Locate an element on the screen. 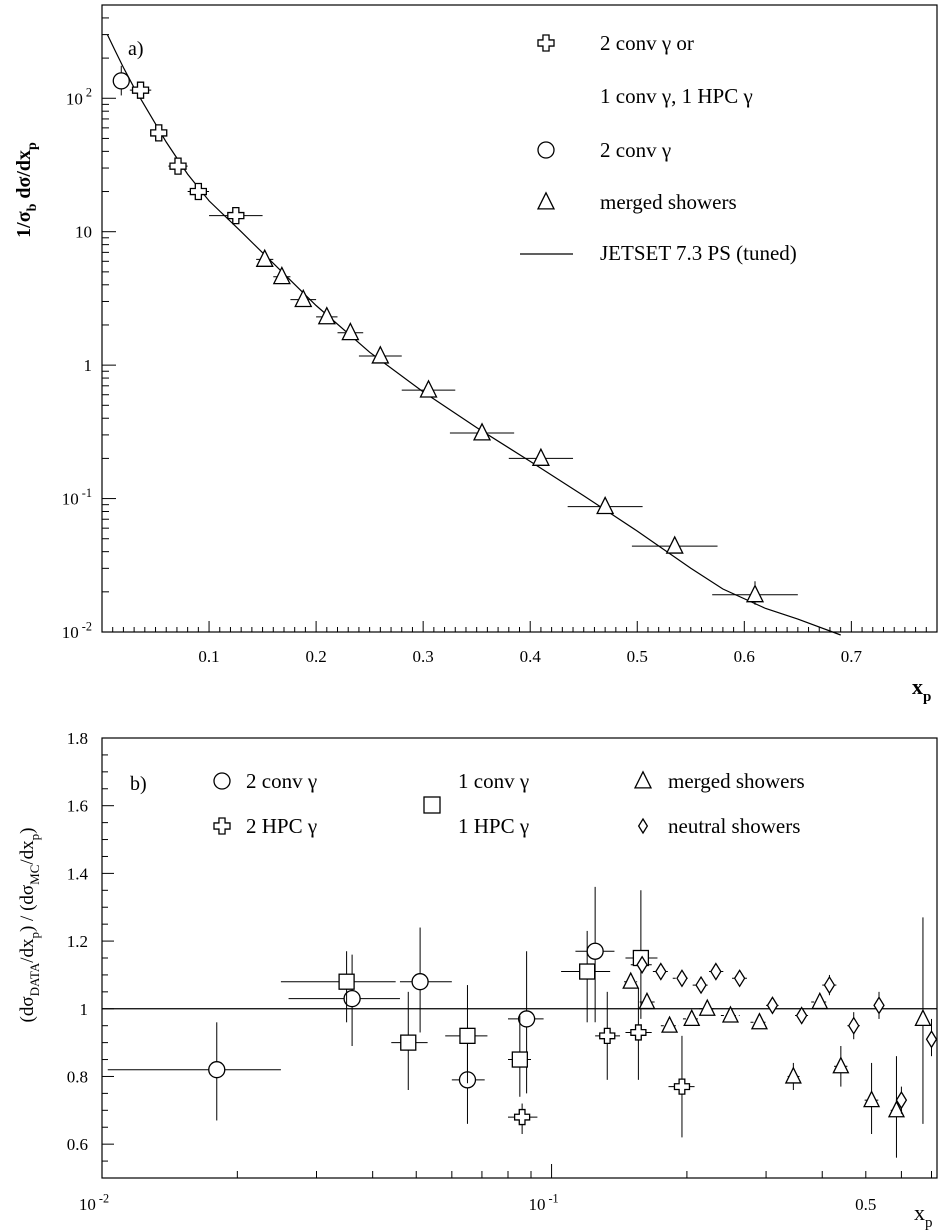 The height and width of the screenshot is (1230, 940). legend-entry: 1 HPC γ is located at coordinates (493, 826).